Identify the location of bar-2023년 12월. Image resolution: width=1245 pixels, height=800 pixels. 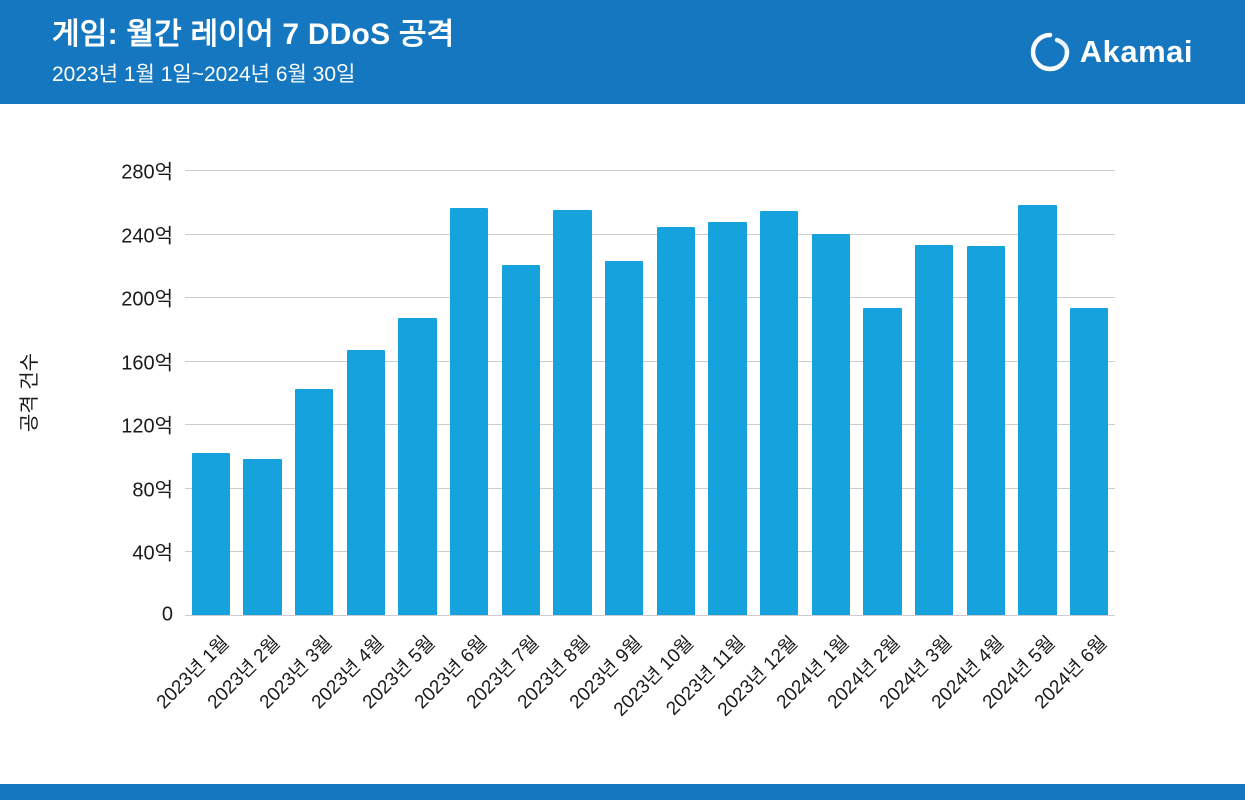
(779, 413).